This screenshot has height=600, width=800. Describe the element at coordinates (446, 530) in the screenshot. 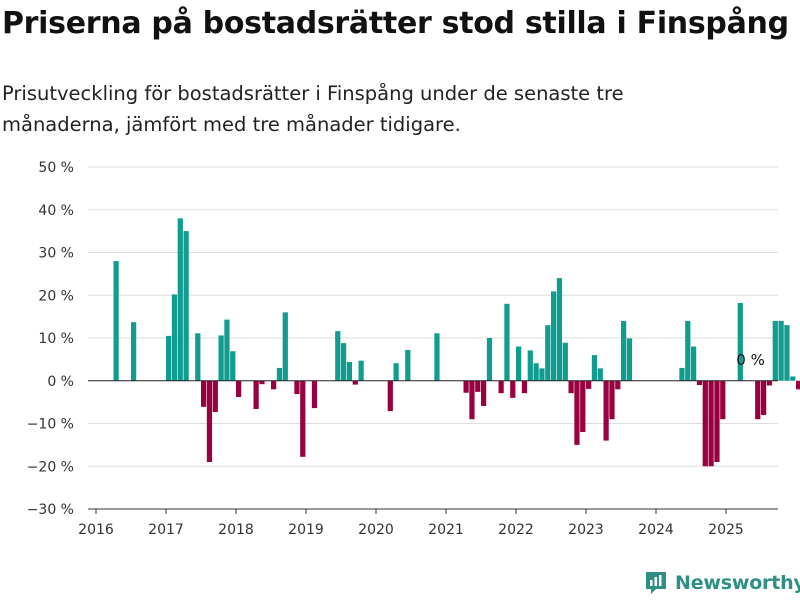

I see `x-tick-label: 2021` at that location.